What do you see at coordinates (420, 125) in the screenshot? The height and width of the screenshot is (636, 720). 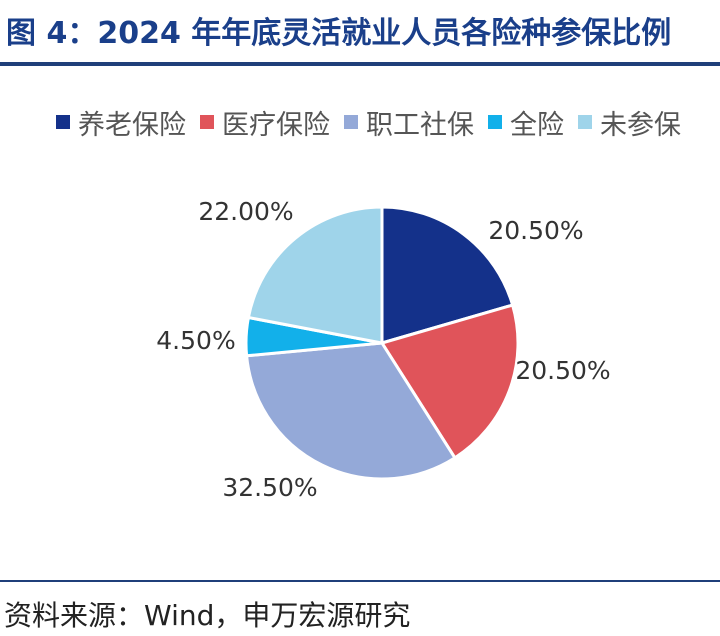 I see `legend-label: 职工社保` at bounding box center [420, 125].